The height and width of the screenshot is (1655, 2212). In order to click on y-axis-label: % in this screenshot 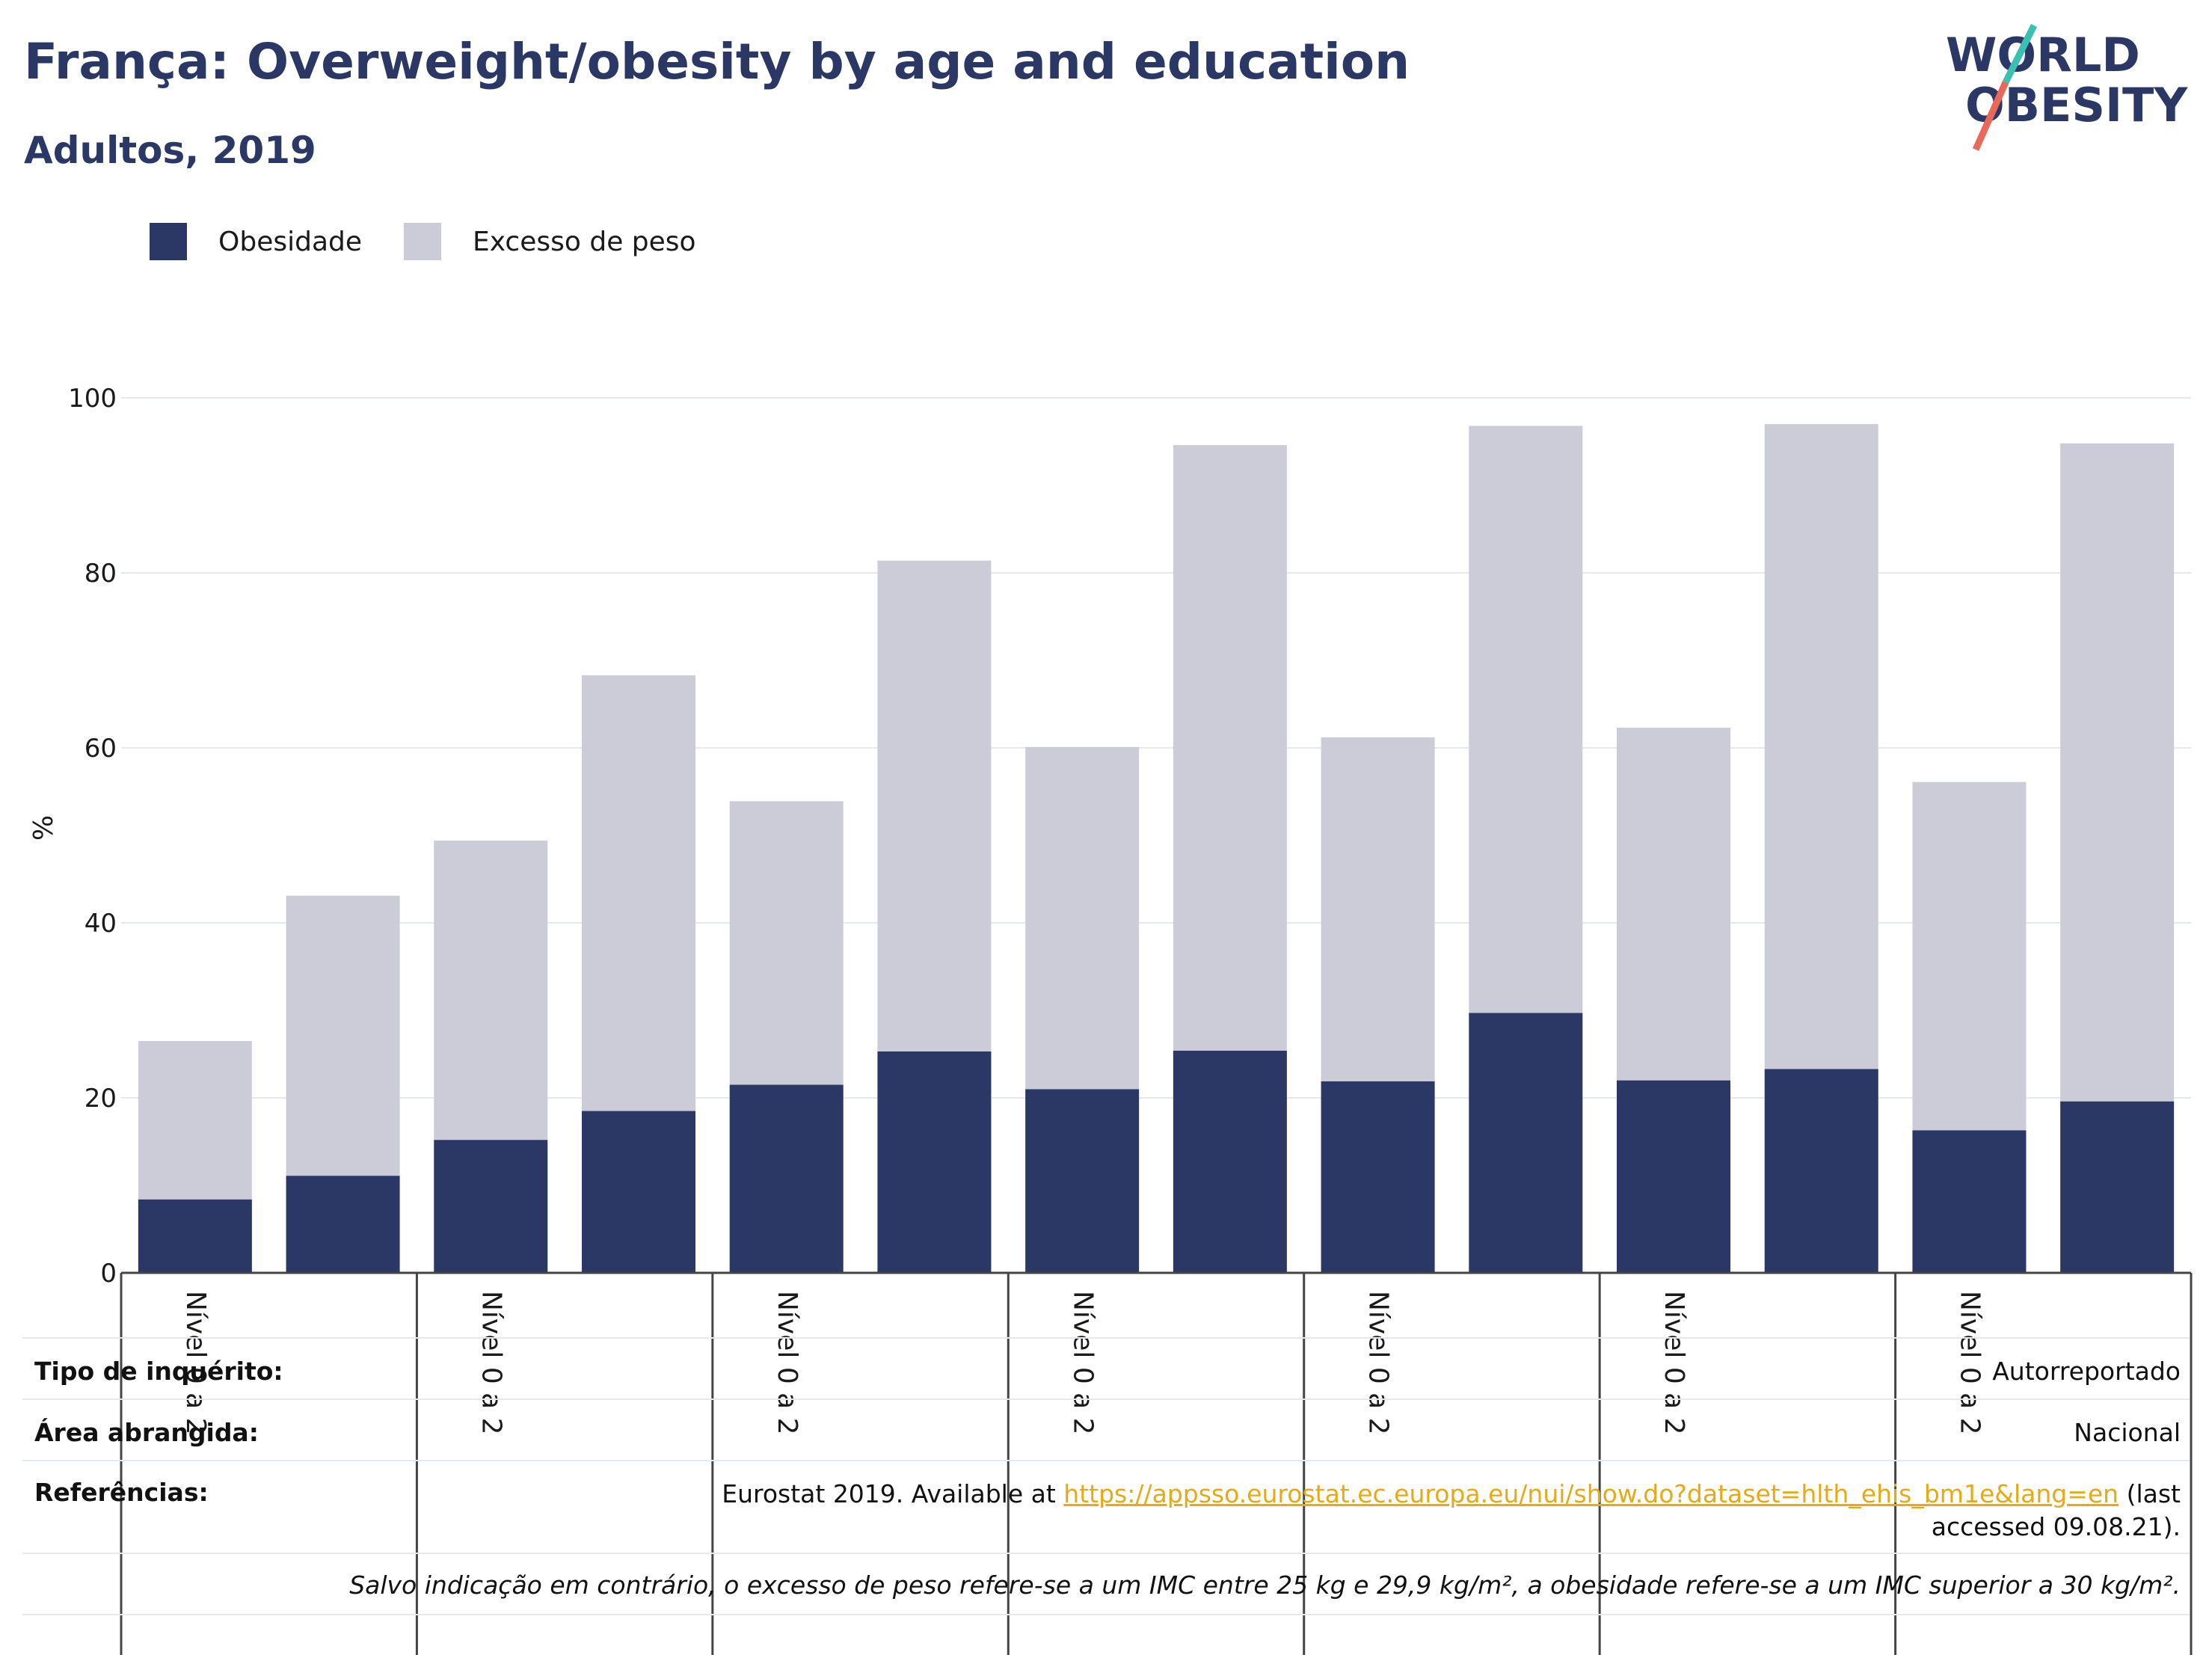, I will do `click(43, 828)`.